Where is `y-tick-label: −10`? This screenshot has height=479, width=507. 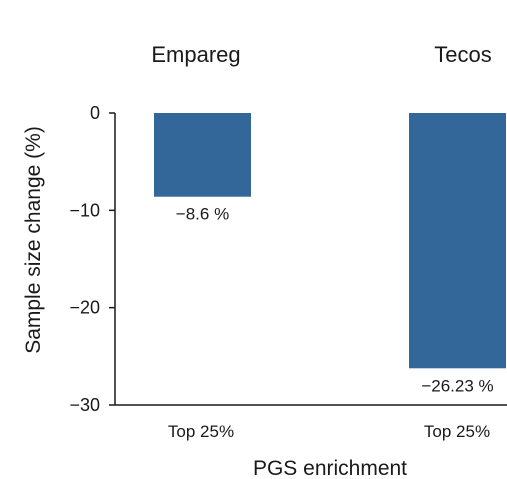 y-tick-label: −10 is located at coordinates (84, 210).